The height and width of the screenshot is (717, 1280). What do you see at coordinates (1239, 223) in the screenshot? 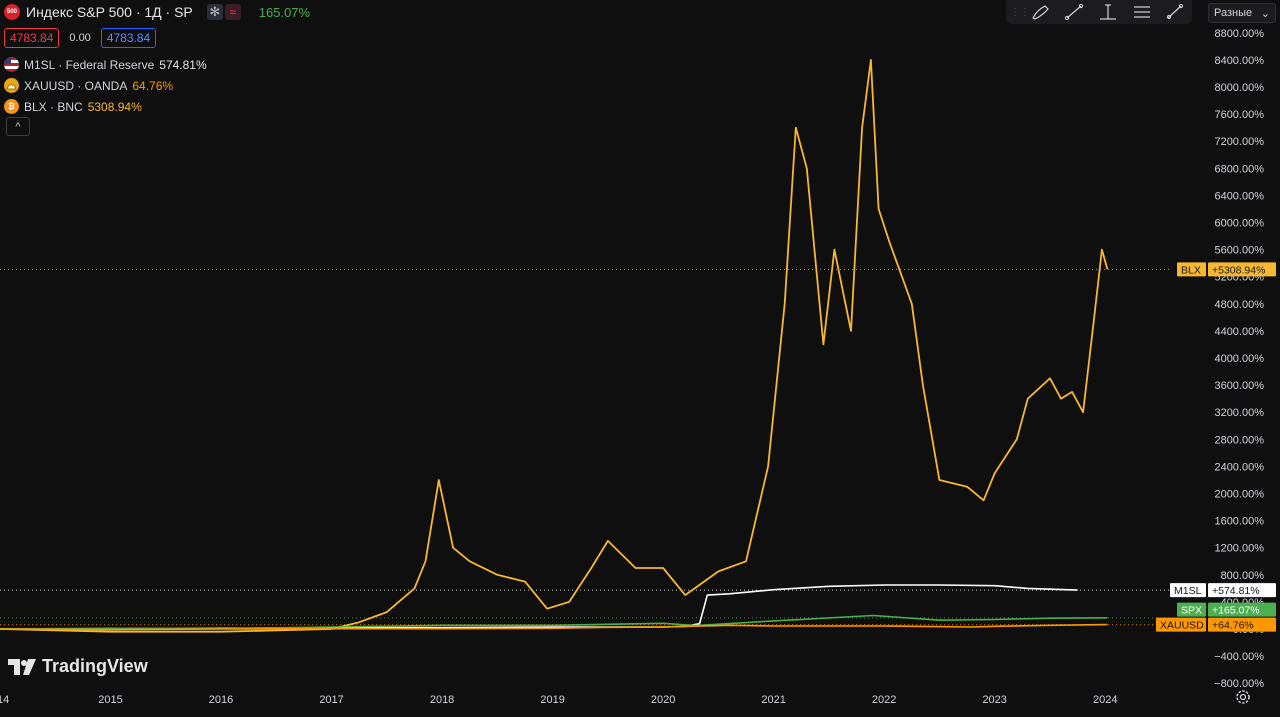
I see `y-tick-label: 6000.00%` at bounding box center [1239, 223].